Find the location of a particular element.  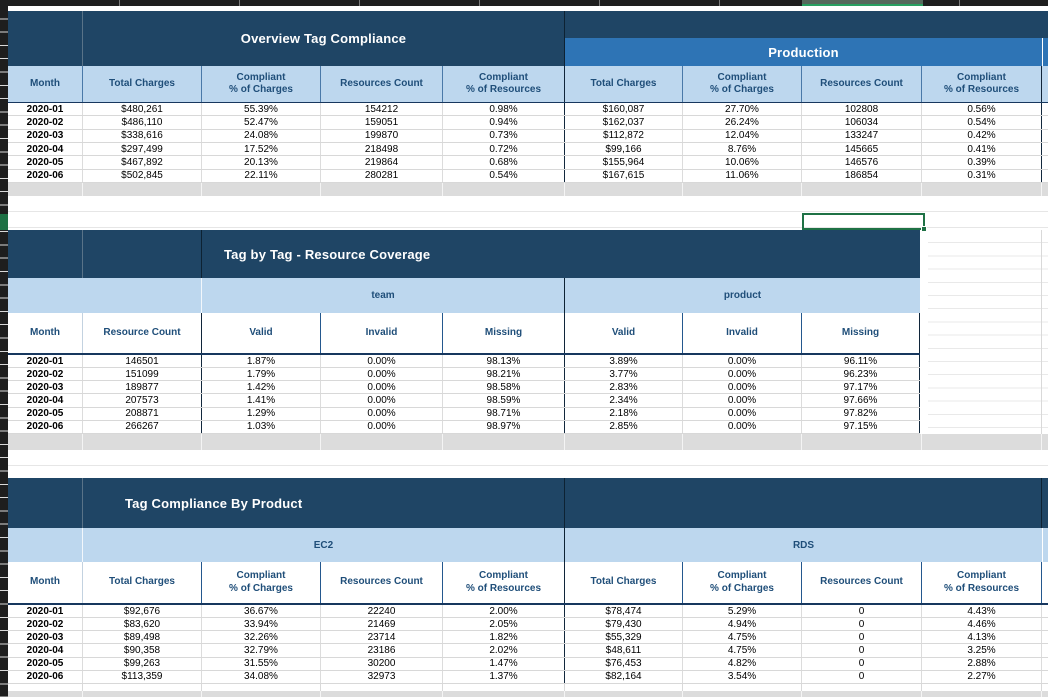

coverage-table-title: Tag by Tag - Resource Coverage is located at coordinates (561, 254).